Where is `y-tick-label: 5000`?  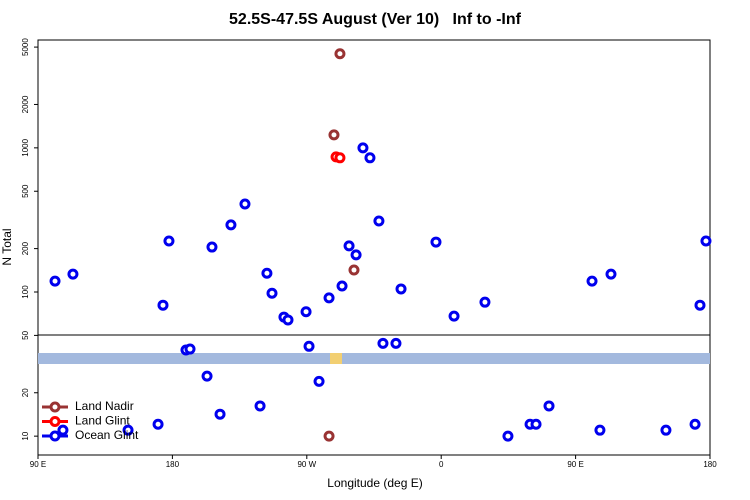 y-tick-label: 5000 is located at coordinates (25, 47).